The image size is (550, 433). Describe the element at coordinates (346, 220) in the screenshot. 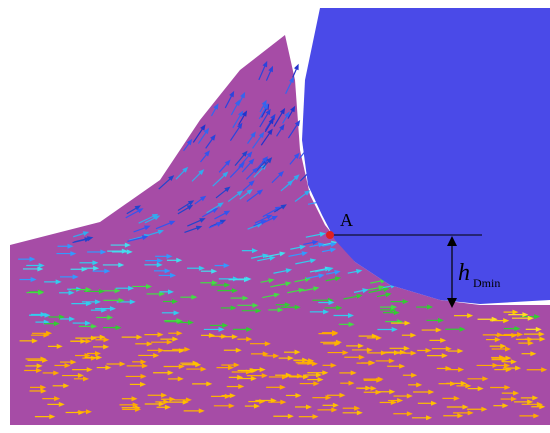

I see `point-label: A` at that location.